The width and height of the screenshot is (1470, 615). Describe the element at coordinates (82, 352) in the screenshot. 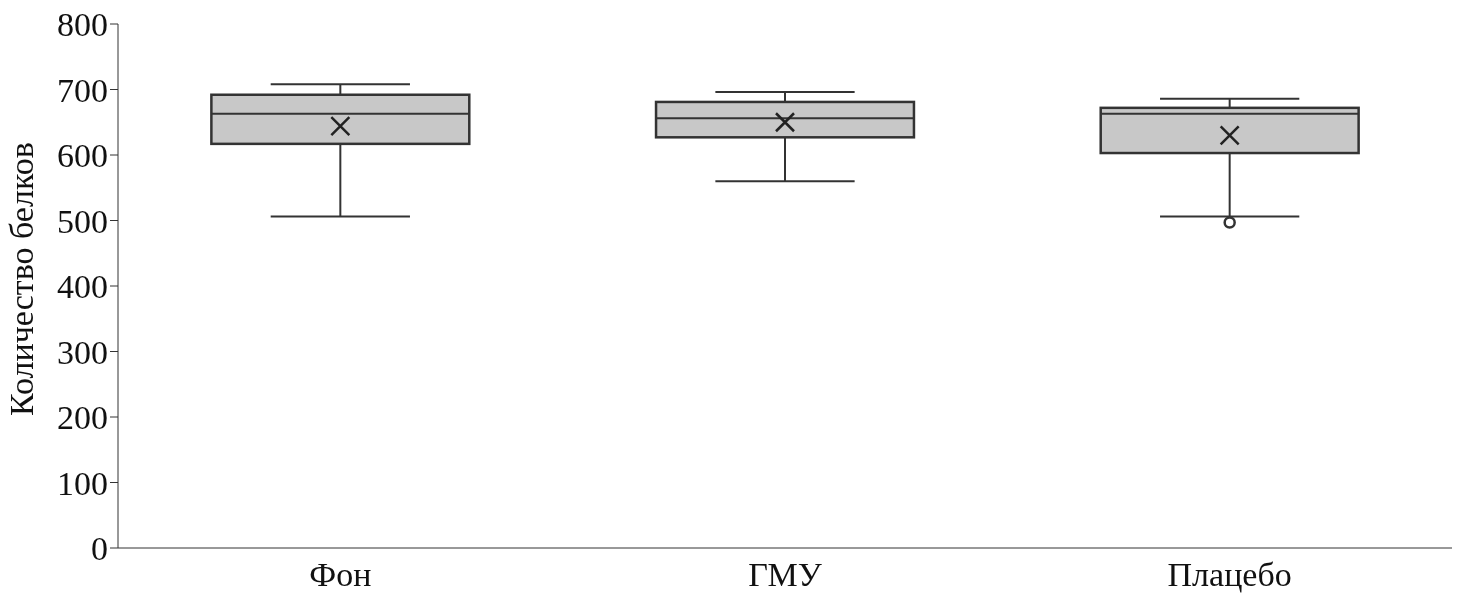

I see `y-tick-label: 300` at that location.